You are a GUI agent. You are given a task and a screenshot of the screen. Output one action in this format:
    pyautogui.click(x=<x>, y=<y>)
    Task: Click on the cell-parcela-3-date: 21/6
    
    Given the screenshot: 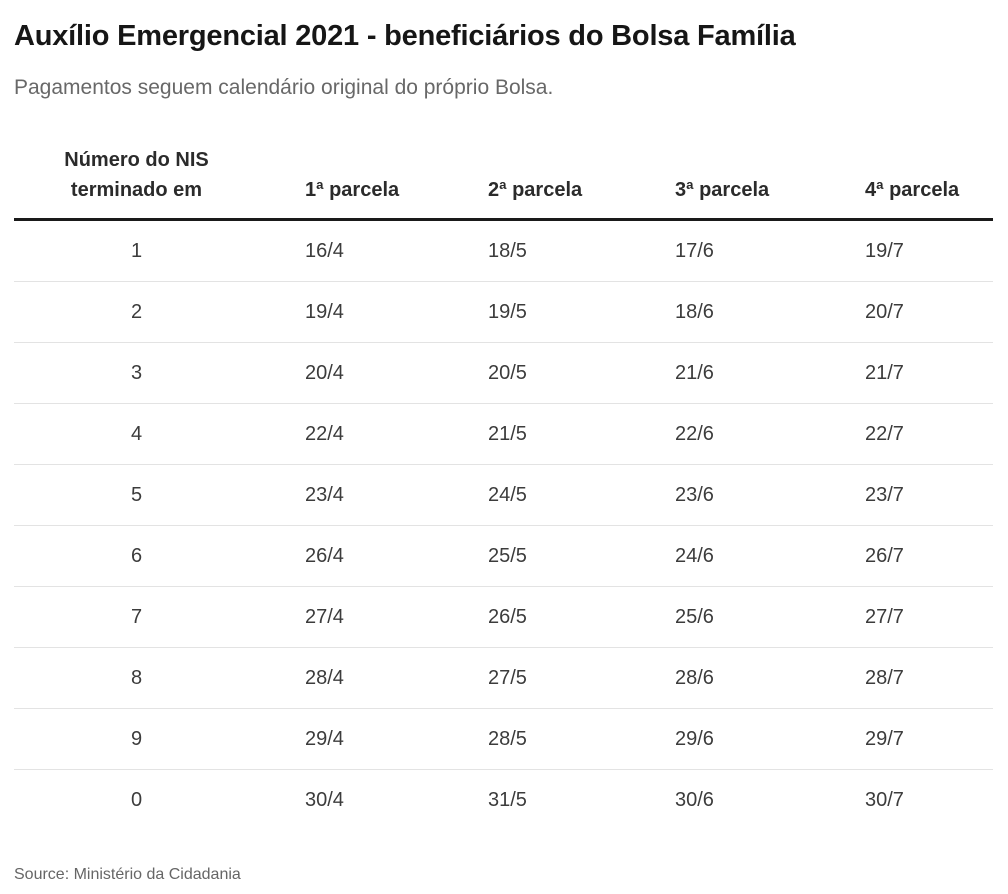 What is the action you would take?
    pyautogui.click(x=770, y=373)
    